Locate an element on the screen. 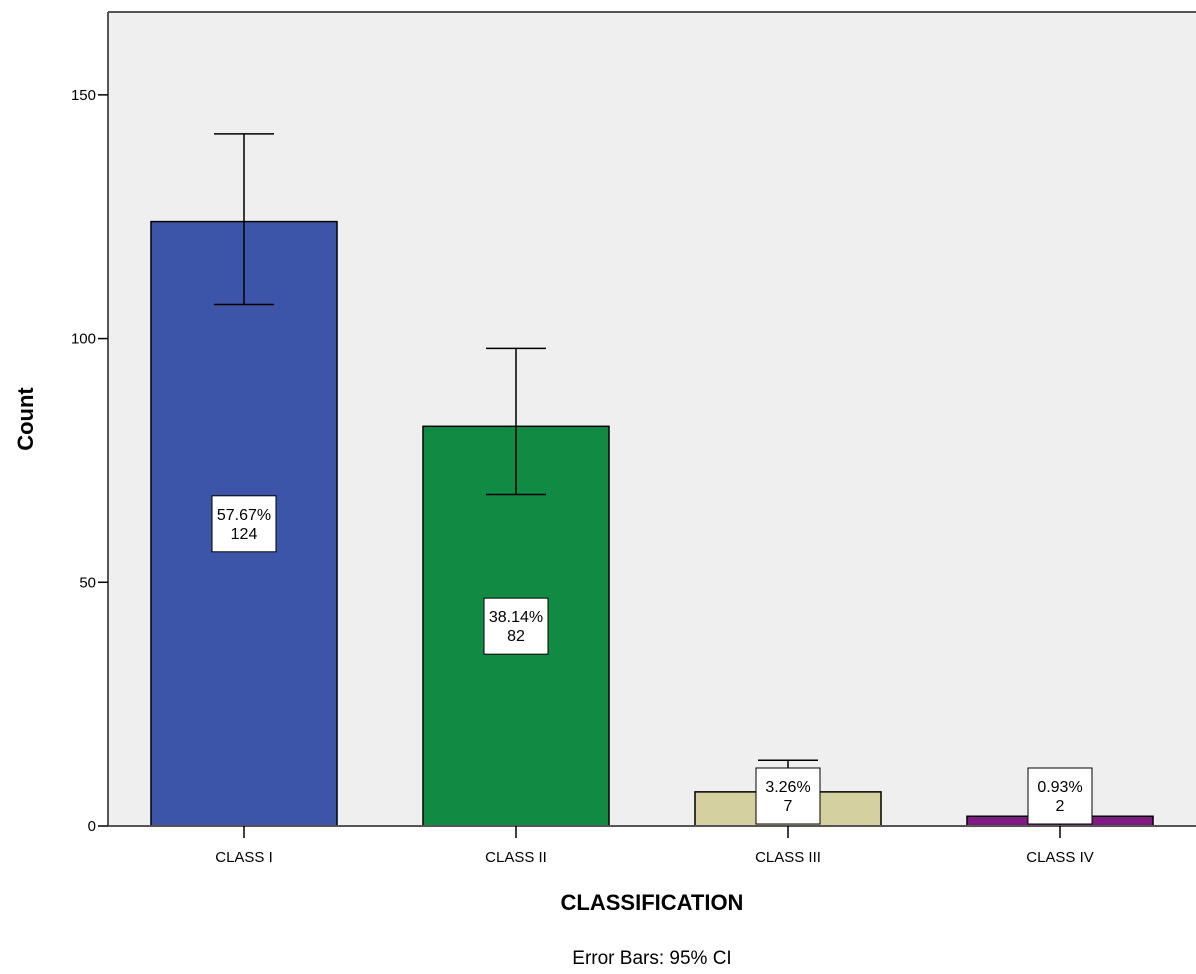 This screenshot has width=1196, height=974. y-tick-label-0: 0 is located at coordinates (92, 826).